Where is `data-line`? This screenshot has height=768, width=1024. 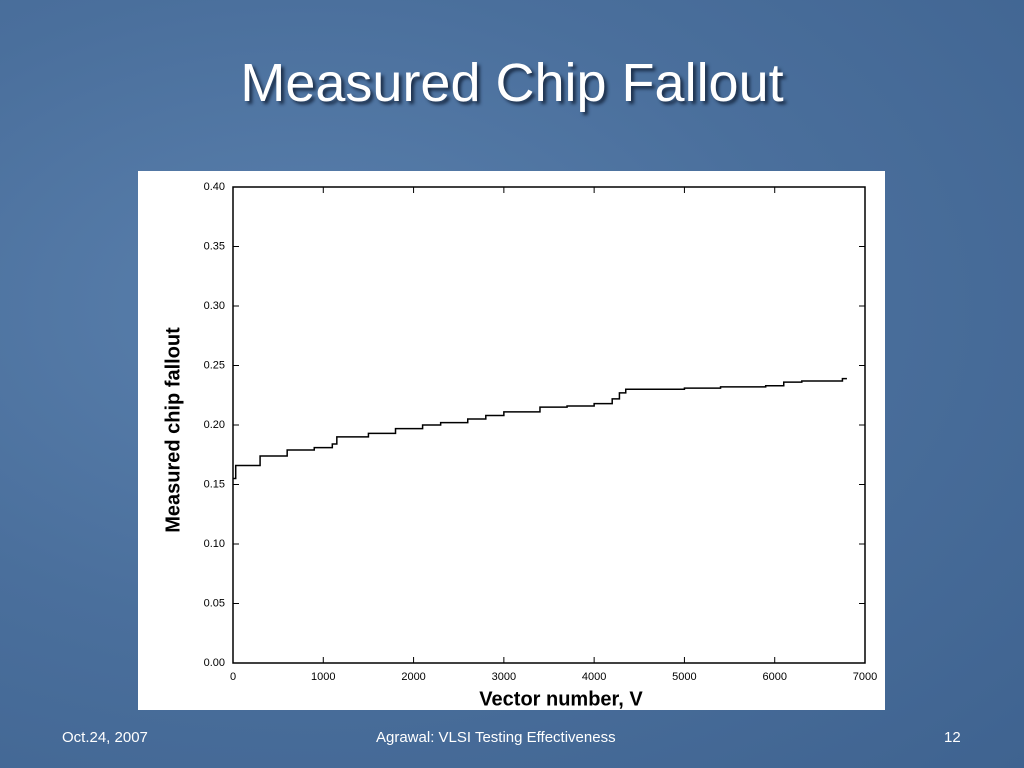 data-line is located at coordinates (540, 428).